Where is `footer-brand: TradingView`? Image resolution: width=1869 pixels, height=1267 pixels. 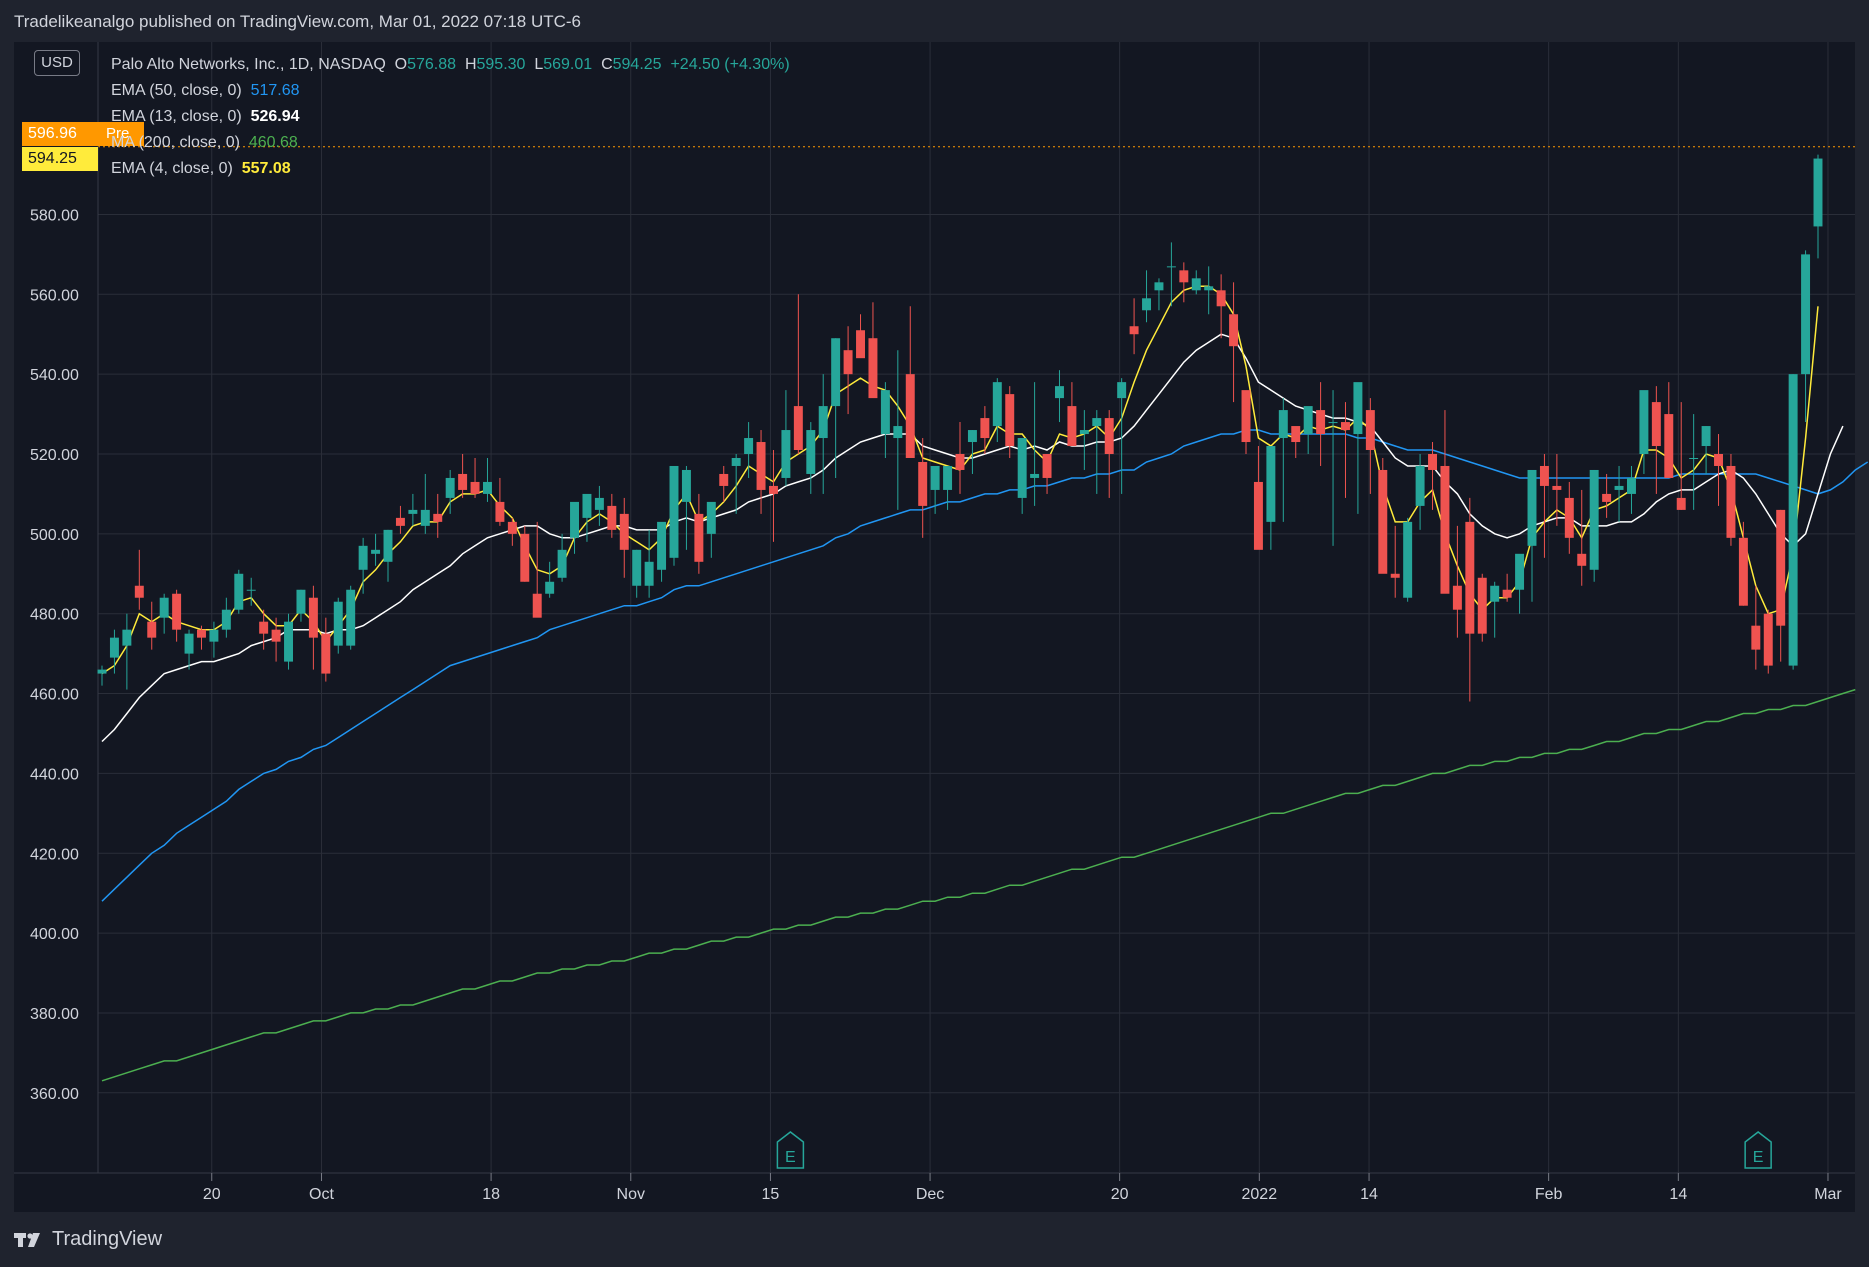 footer-brand: TradingView is located at coordinates (88, 1239).